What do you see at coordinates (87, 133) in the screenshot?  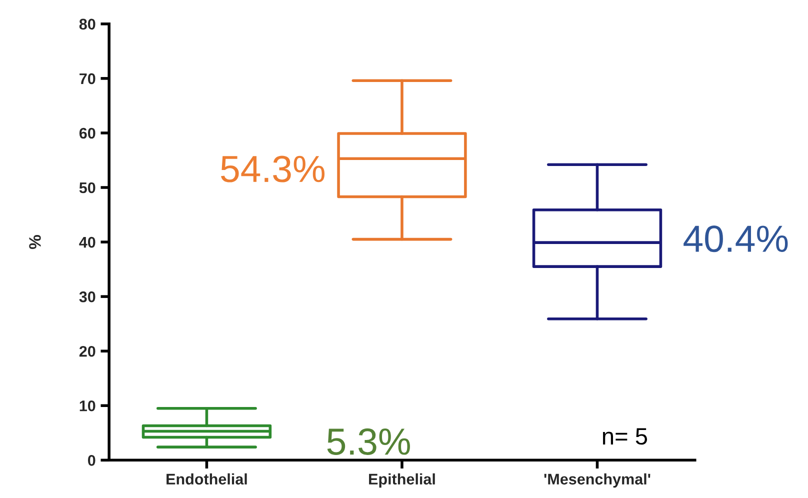 I see `y-tick-label: 60` at bounding box center [87, 133].